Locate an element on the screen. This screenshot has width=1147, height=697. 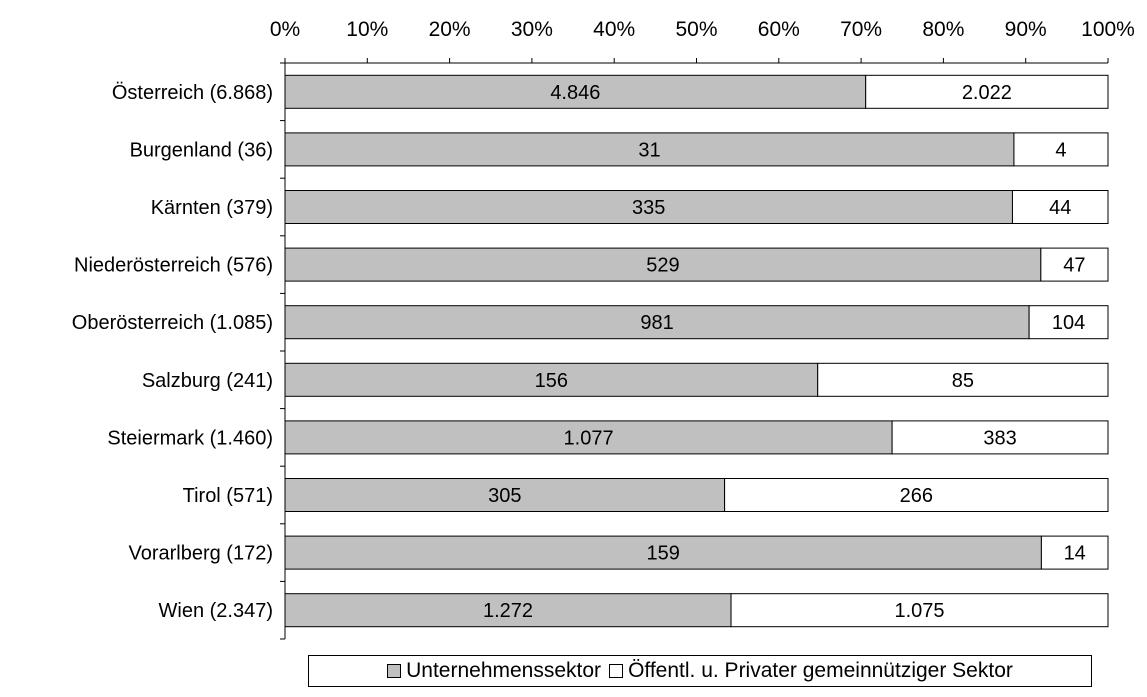
category-label: Burgenland (36) is located at coordinates (201, 150).